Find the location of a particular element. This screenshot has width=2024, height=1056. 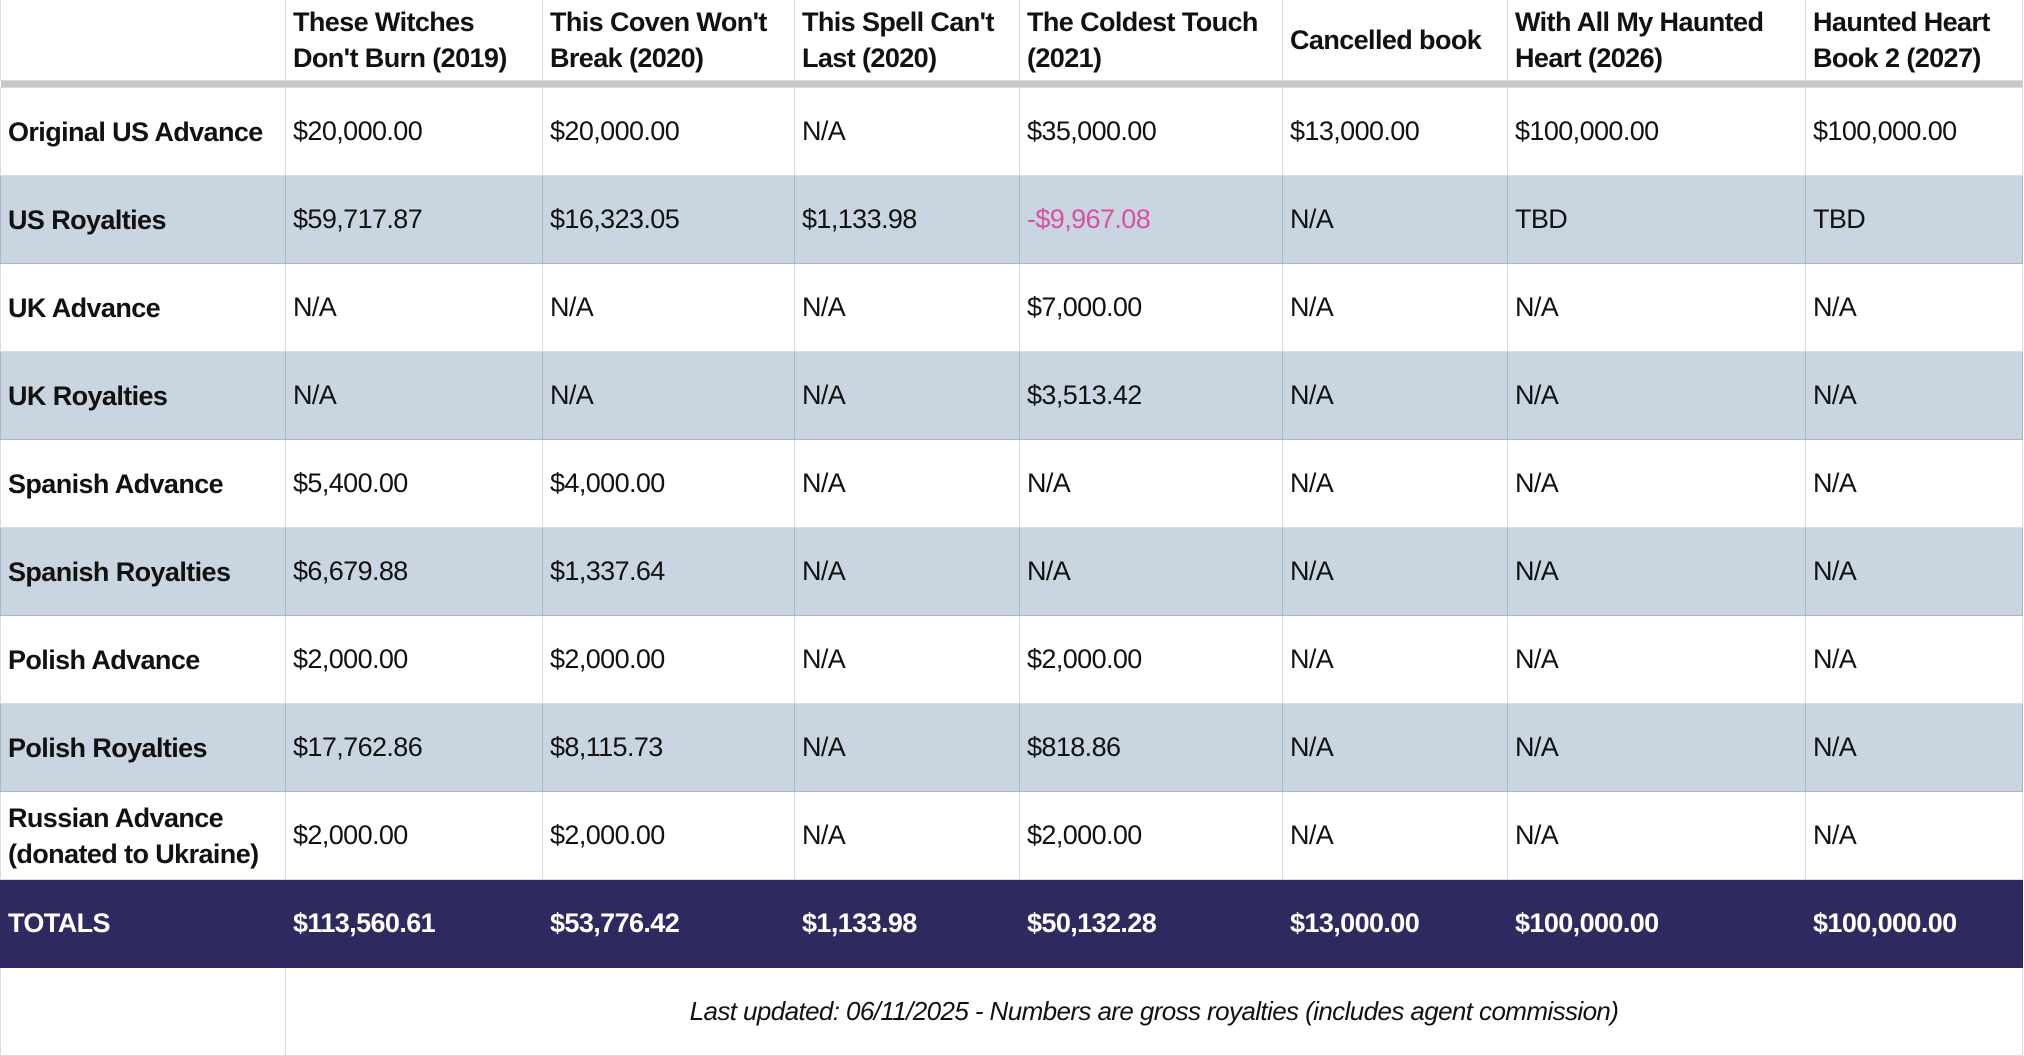

table-cell: $5,400.00 is located at coordinates (414, 483).